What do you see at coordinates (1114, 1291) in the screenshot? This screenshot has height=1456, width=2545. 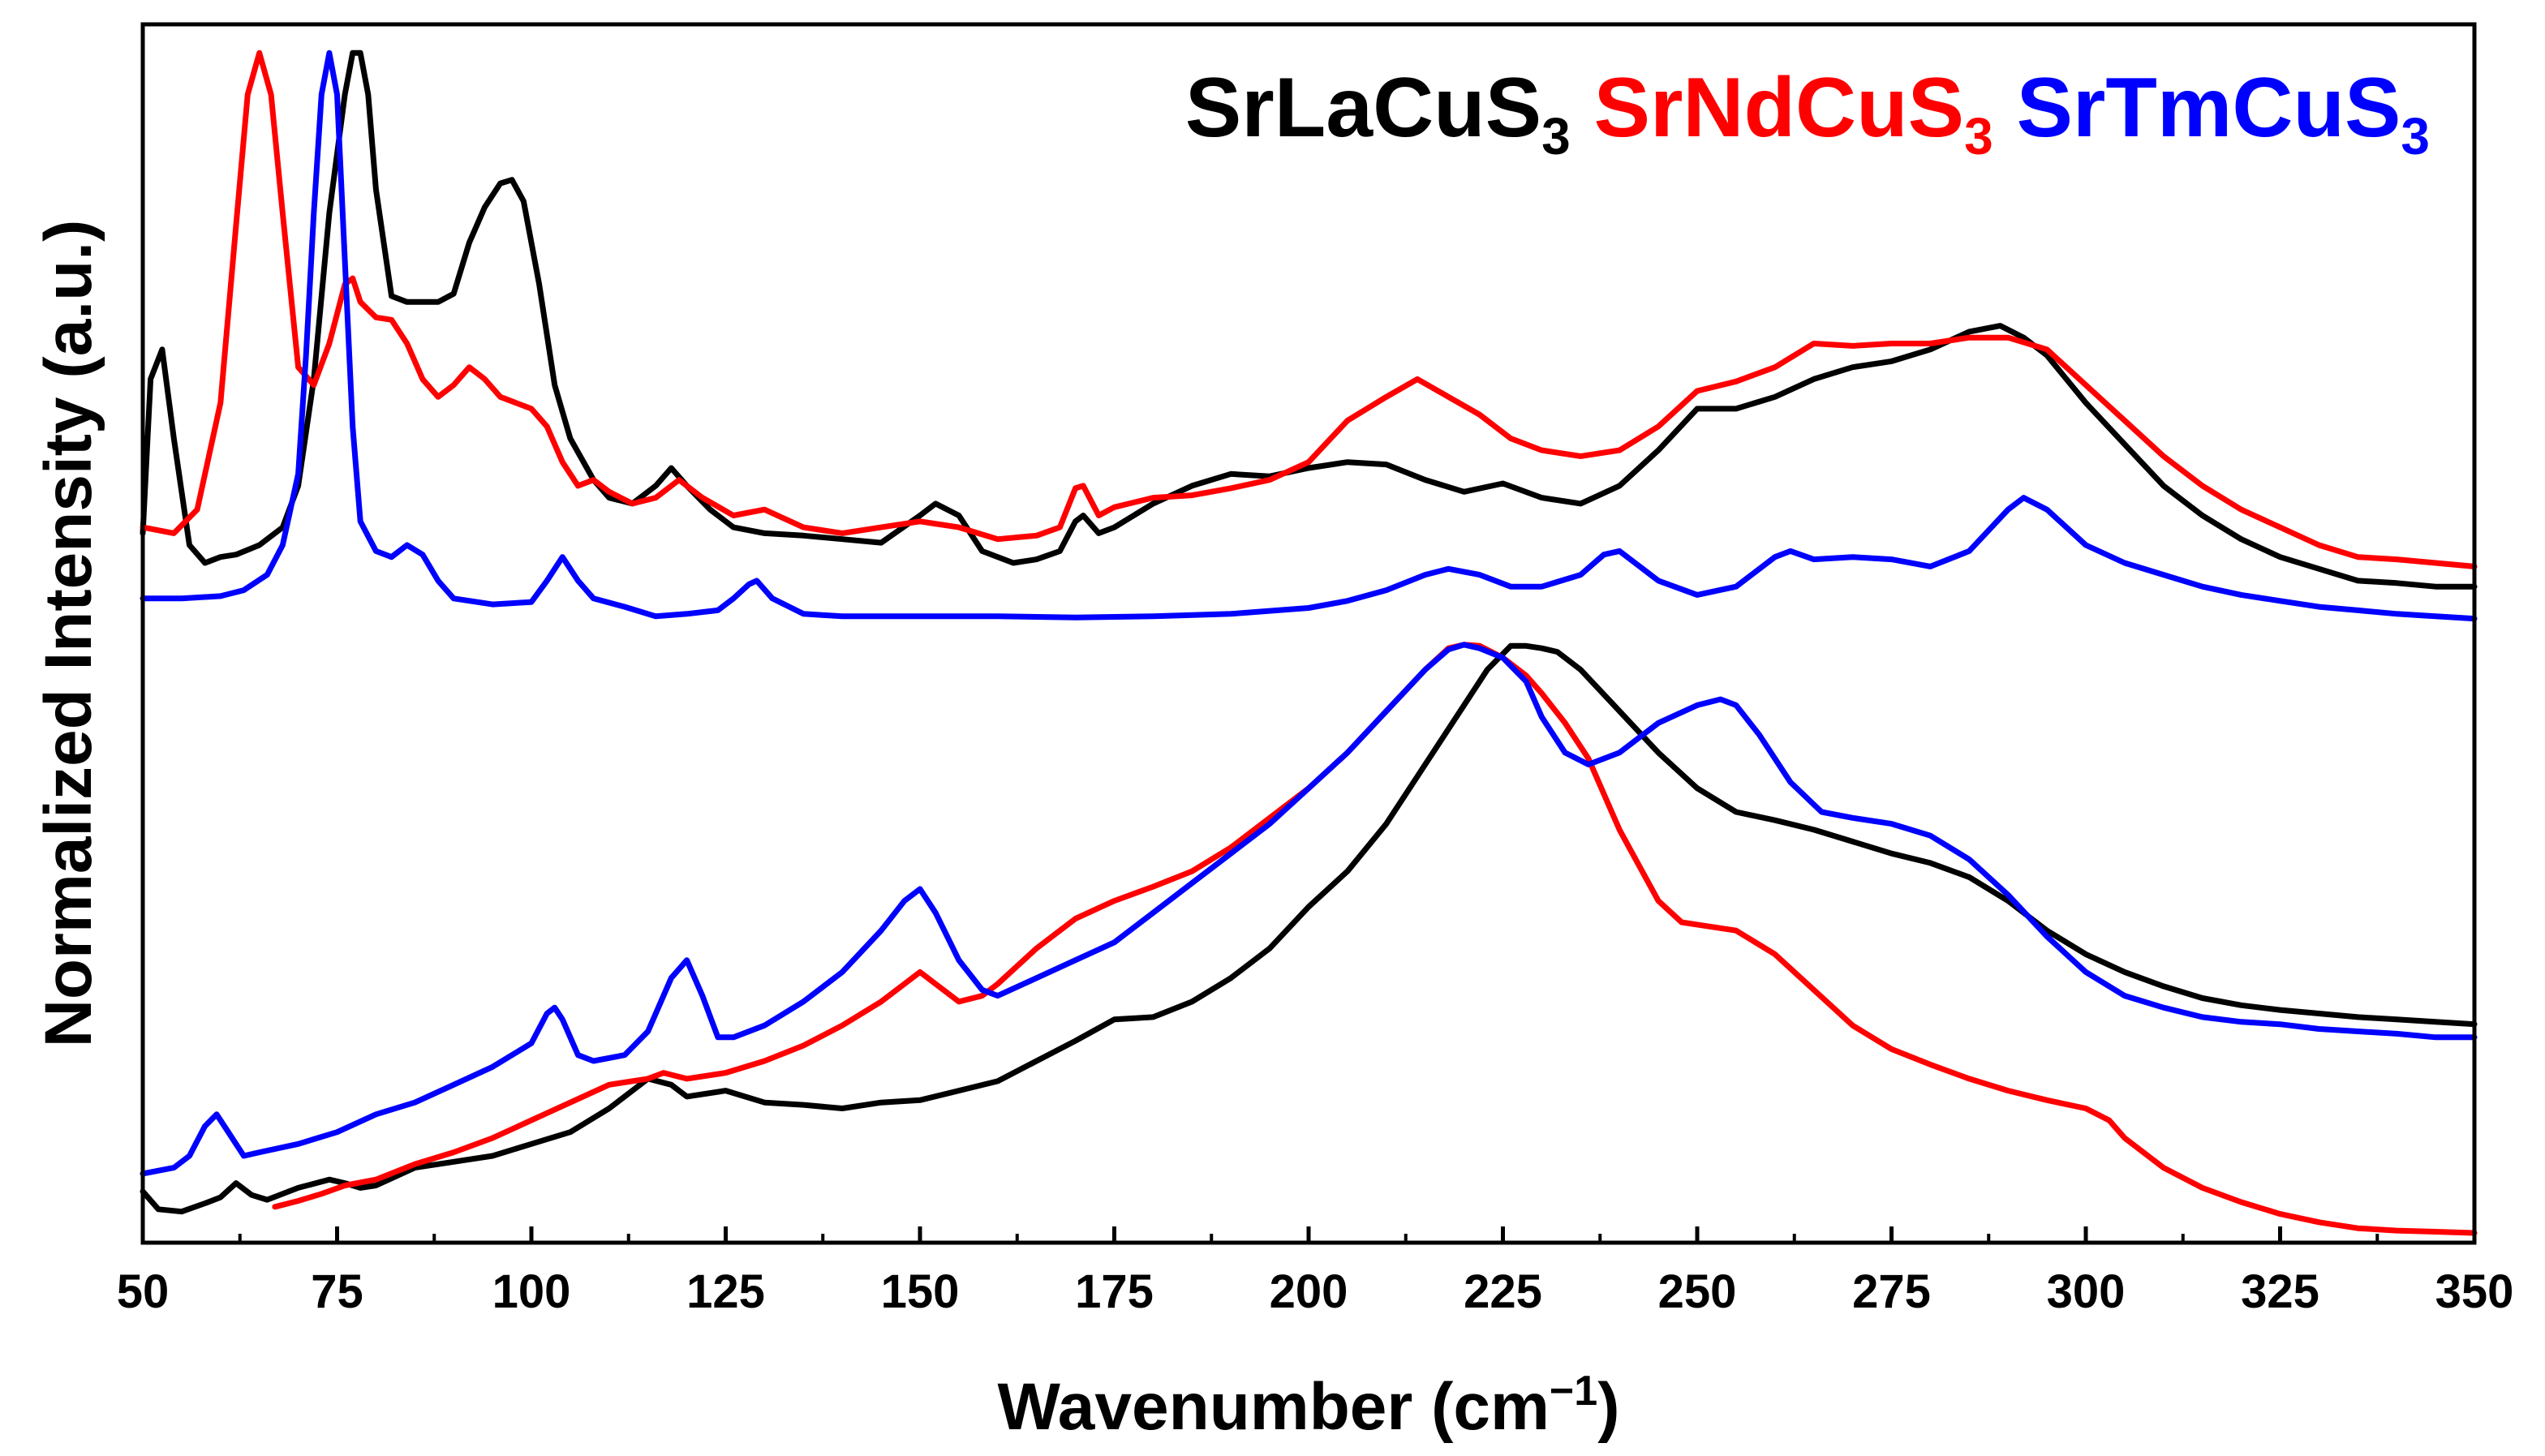 I see `x-tick-label: 175` at bounding box center [1114, 1291].